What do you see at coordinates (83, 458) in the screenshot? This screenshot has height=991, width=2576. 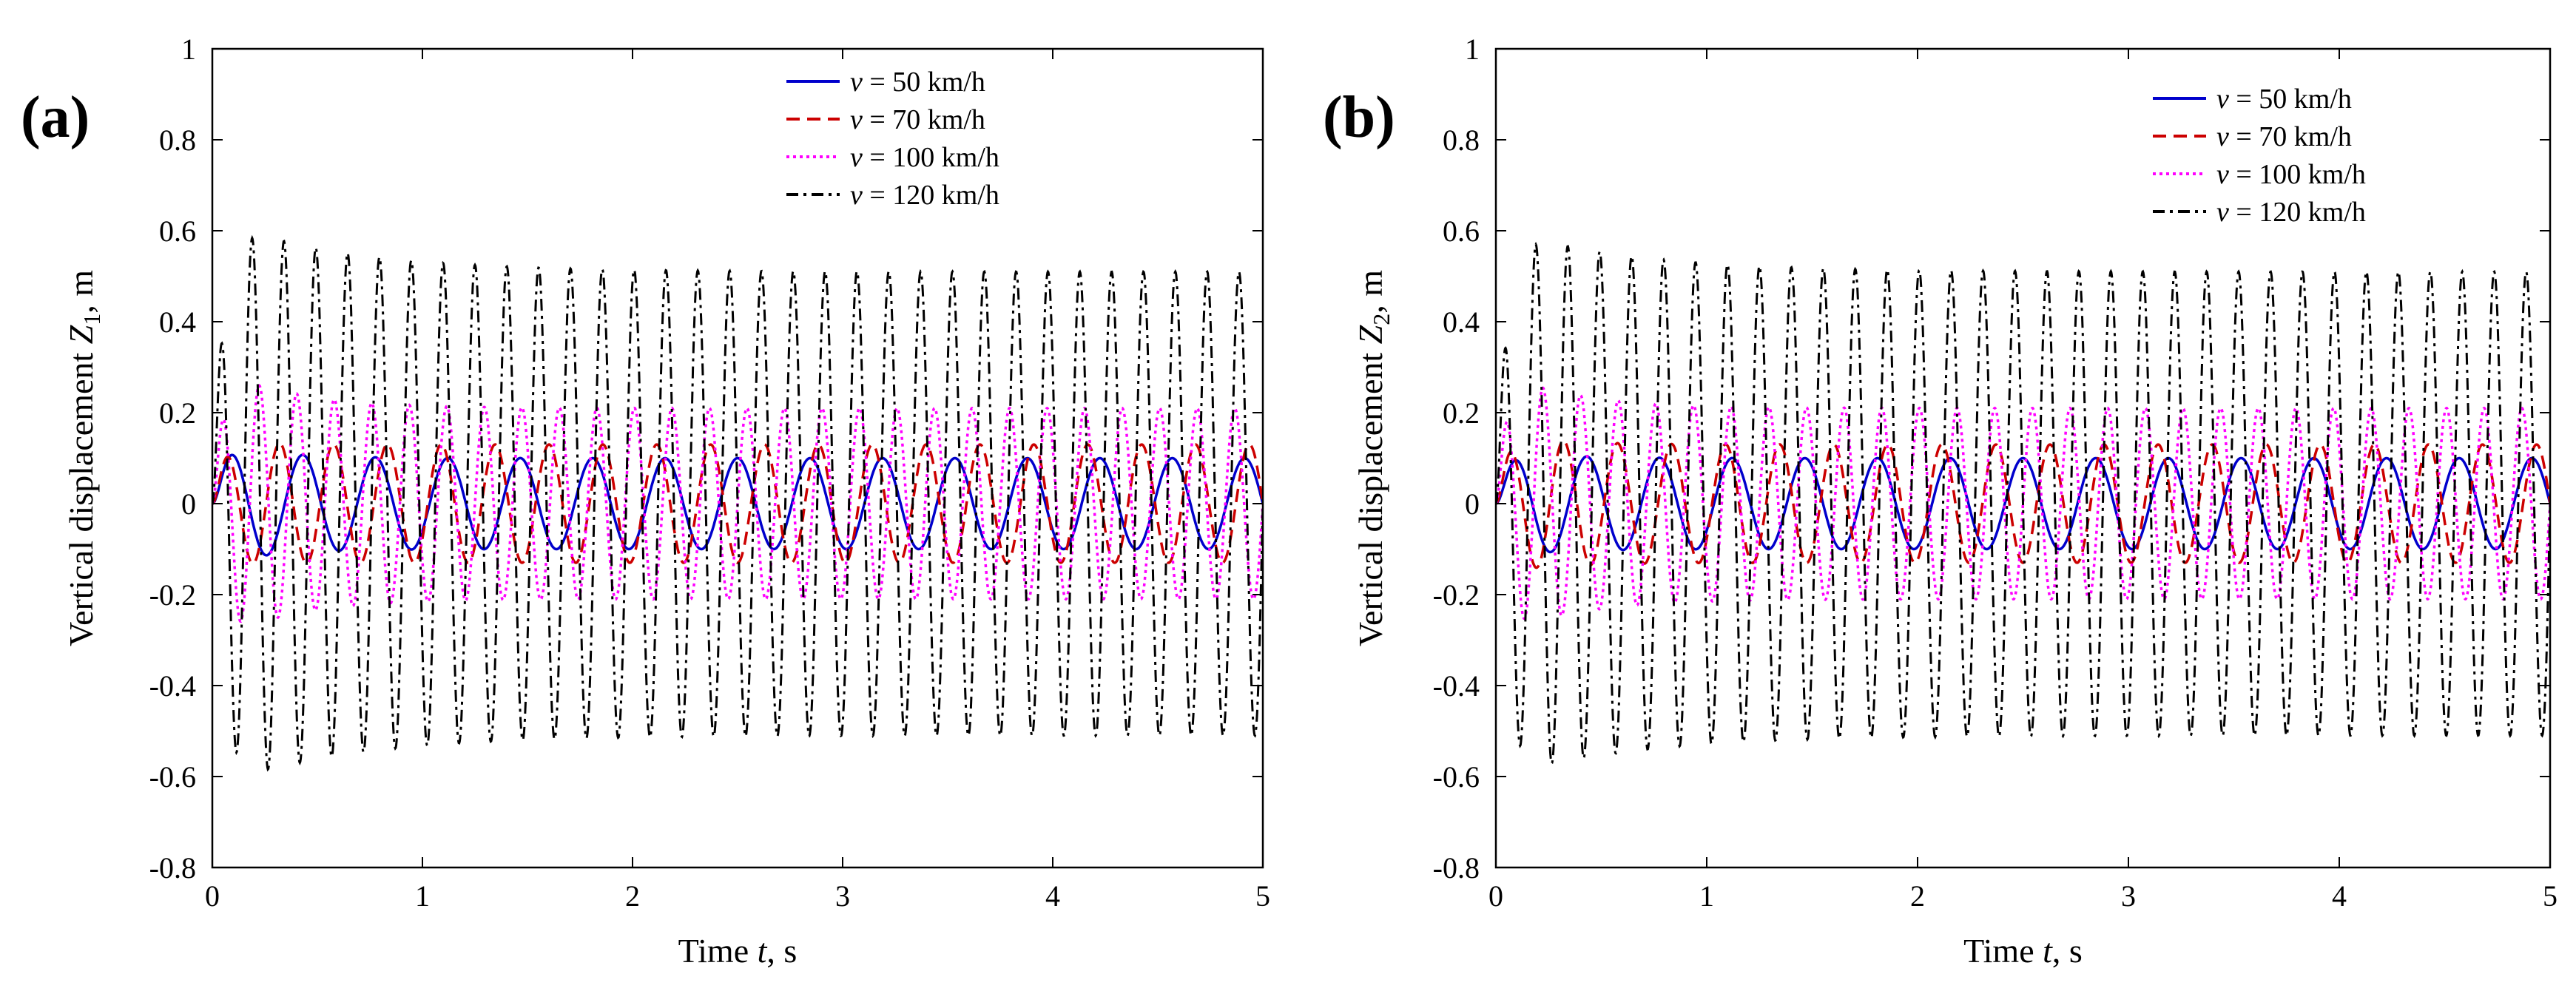 I see `y-axis-label: Vertical displacement Z1, m` at bounding box center [83, 458].